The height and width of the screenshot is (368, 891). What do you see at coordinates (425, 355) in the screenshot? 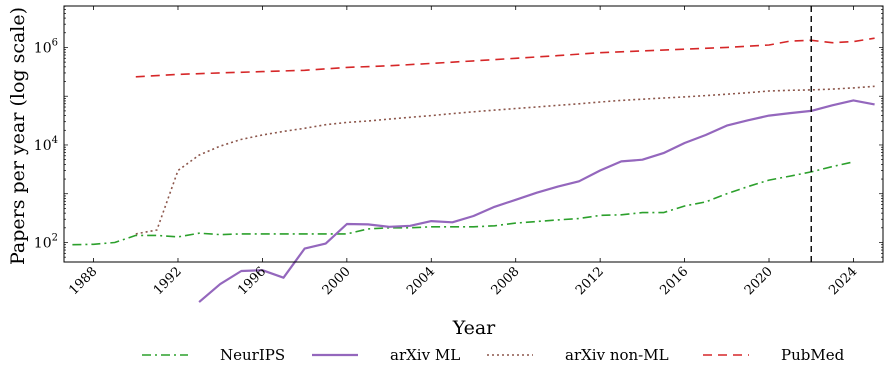
I see `legend-label-arxiv-ml: arXiv ML` at bounding box center [425, 355].